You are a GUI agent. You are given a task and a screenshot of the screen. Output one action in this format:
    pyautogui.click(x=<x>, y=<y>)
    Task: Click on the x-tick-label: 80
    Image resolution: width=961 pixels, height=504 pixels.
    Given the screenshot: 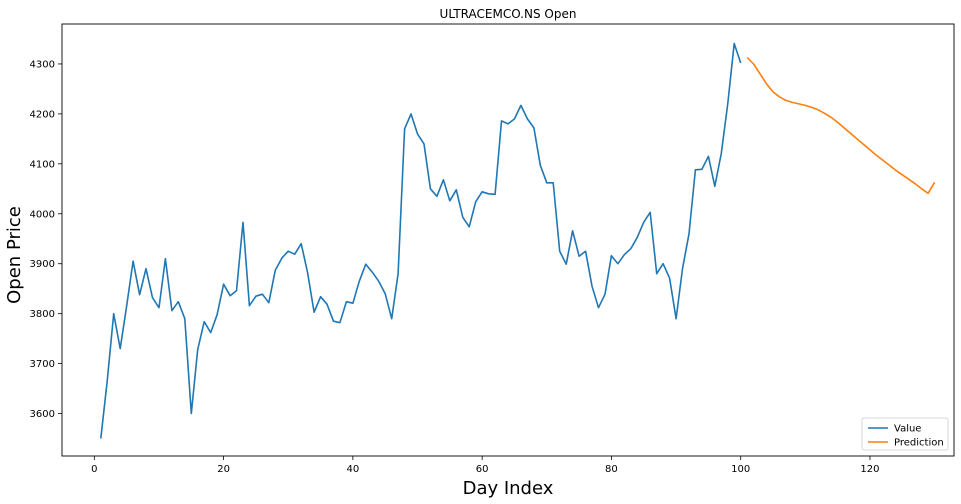 What is the action you would take?
    pyautogui.click(x=611, y=469)
    